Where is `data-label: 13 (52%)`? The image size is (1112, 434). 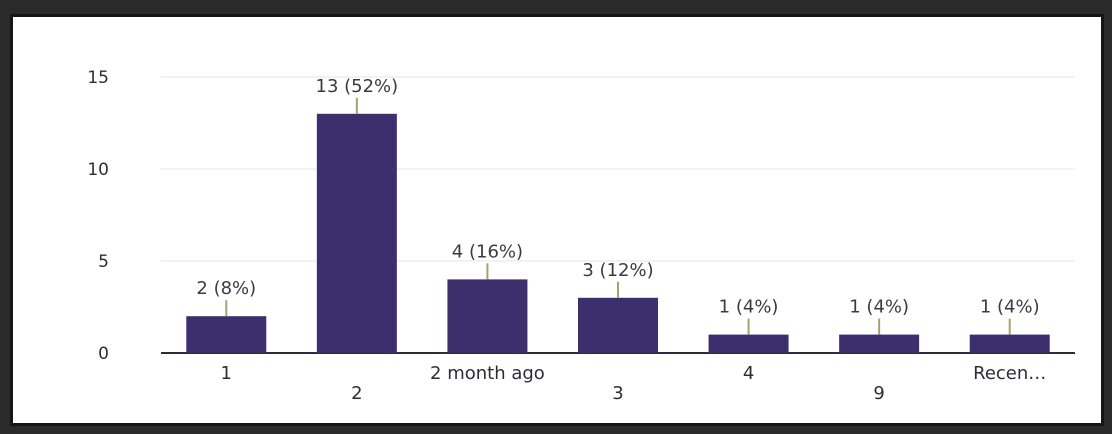 data-label: 13 (52%) is located at coordinates (357, 86).